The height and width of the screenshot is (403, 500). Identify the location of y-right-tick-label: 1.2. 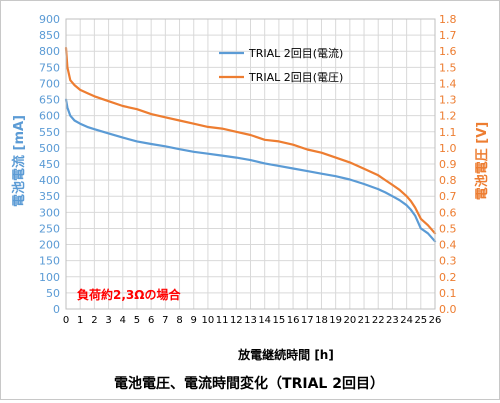
(448, 116).